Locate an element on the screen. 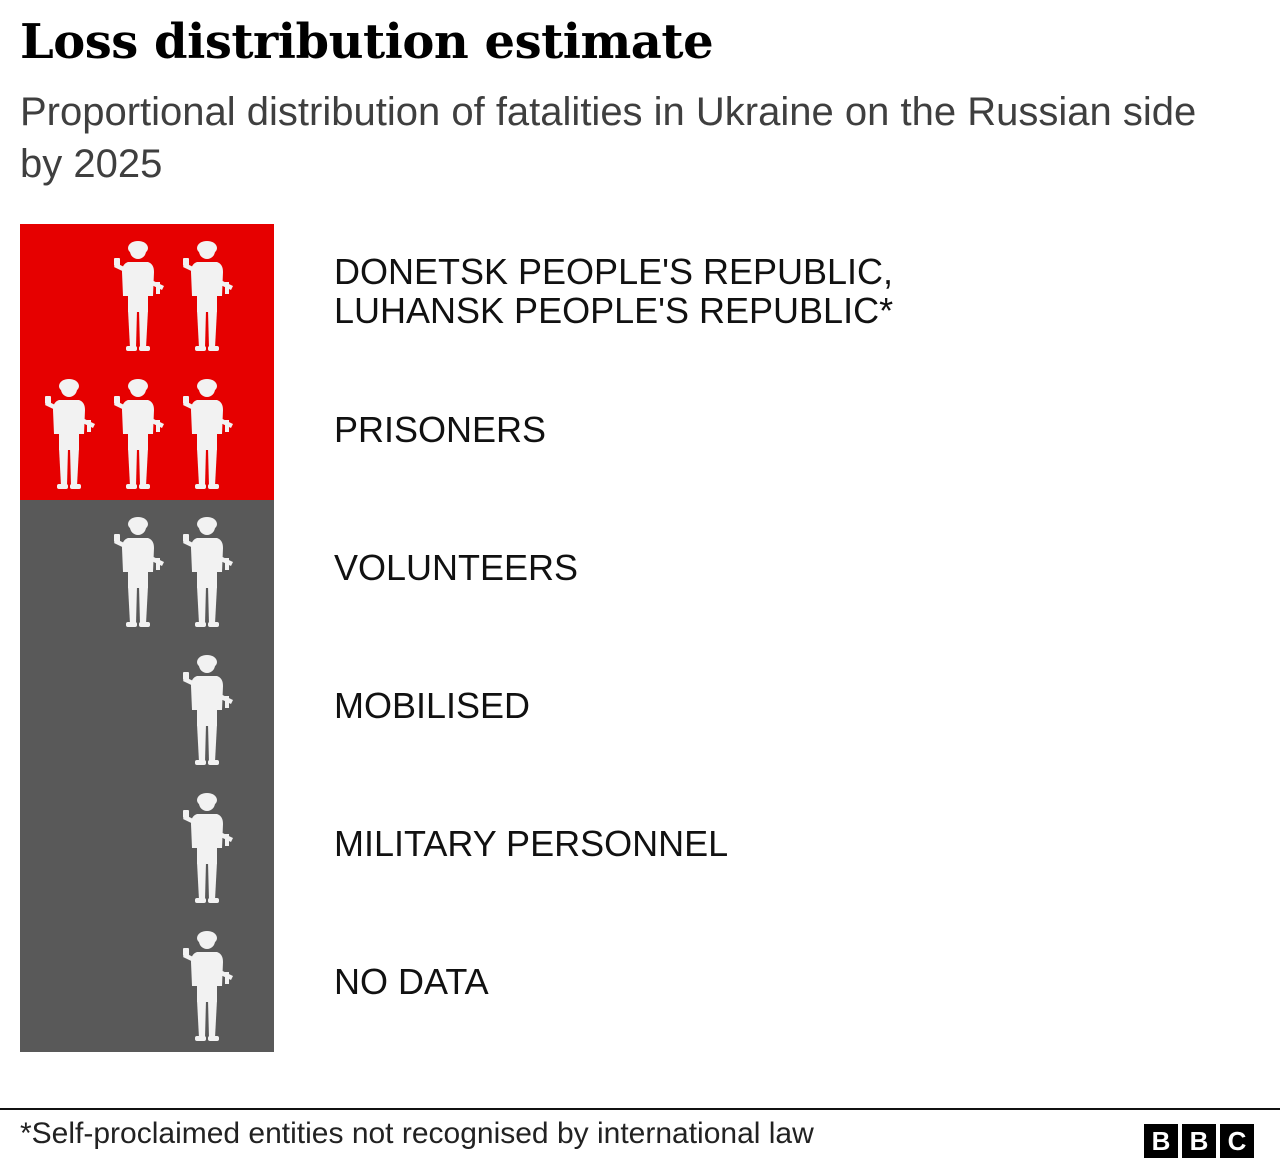  category-label: VOLUNTEERS is located at coordinates (456, 567).